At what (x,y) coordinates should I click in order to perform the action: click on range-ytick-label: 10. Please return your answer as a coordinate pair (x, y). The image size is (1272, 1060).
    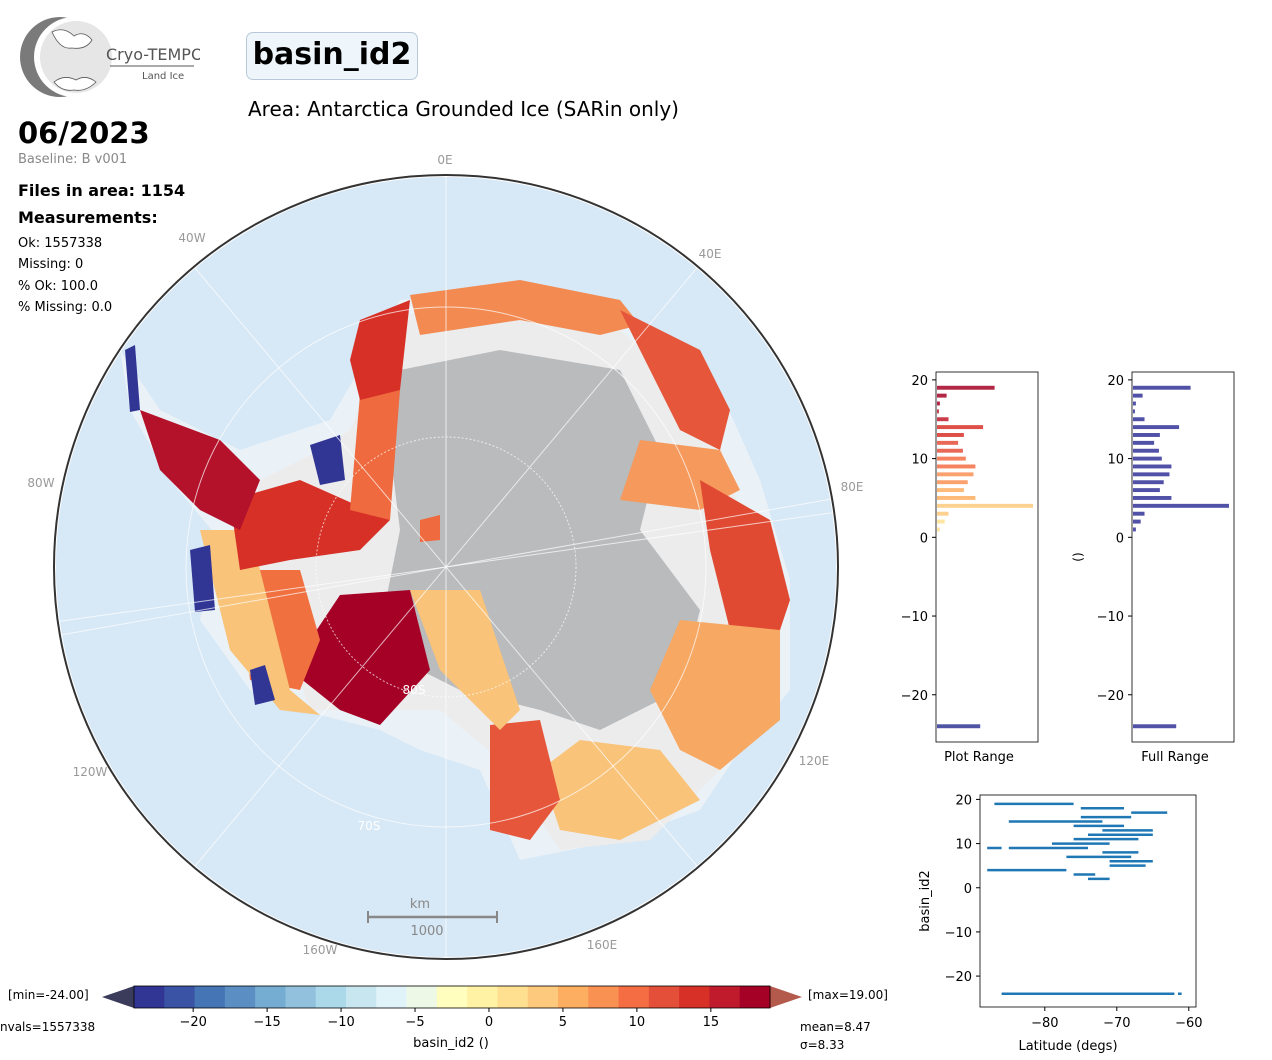
    Looking at the image, I should click on (963, 845).